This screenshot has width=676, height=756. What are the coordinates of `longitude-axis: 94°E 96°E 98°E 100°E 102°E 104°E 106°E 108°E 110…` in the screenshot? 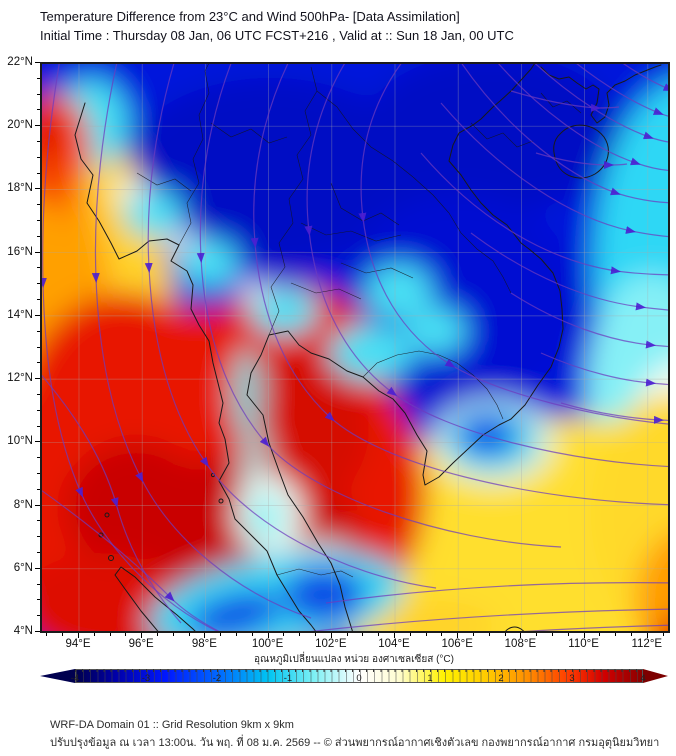 It's located at (355, 644).